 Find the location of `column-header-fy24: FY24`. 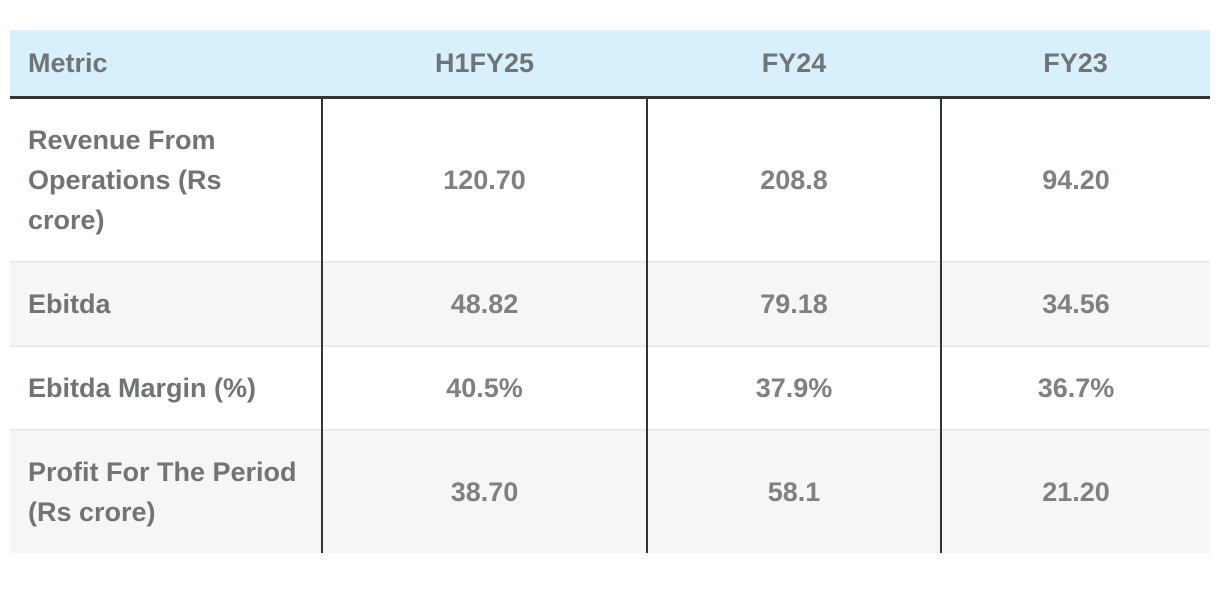

column-header-fy24: FY24 is located at coordinates (794, 64).